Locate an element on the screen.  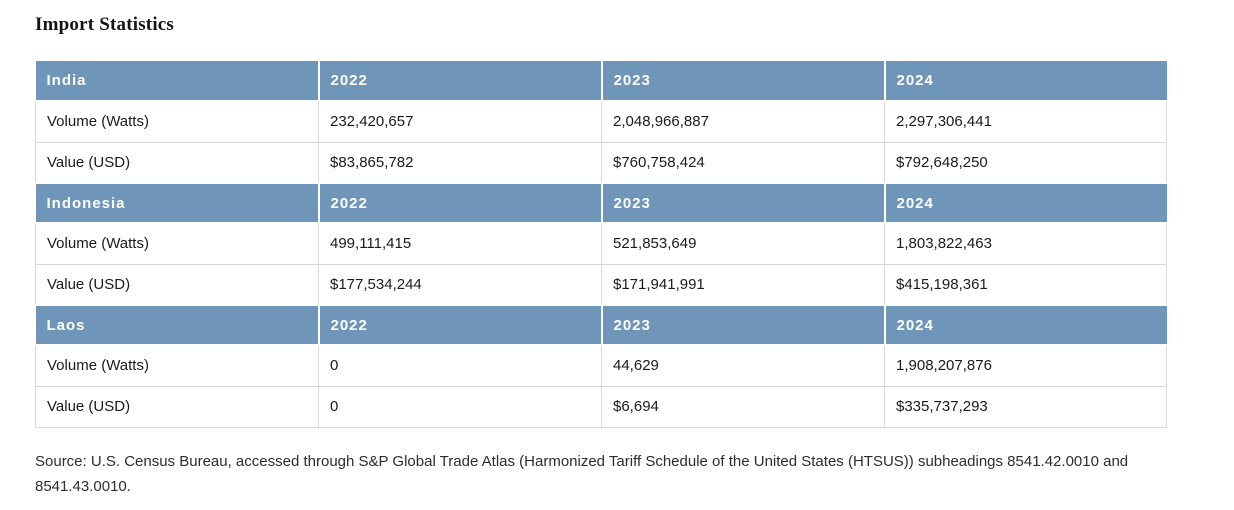
country-header-cell: Indonesia is located at coordinates (177, 203).